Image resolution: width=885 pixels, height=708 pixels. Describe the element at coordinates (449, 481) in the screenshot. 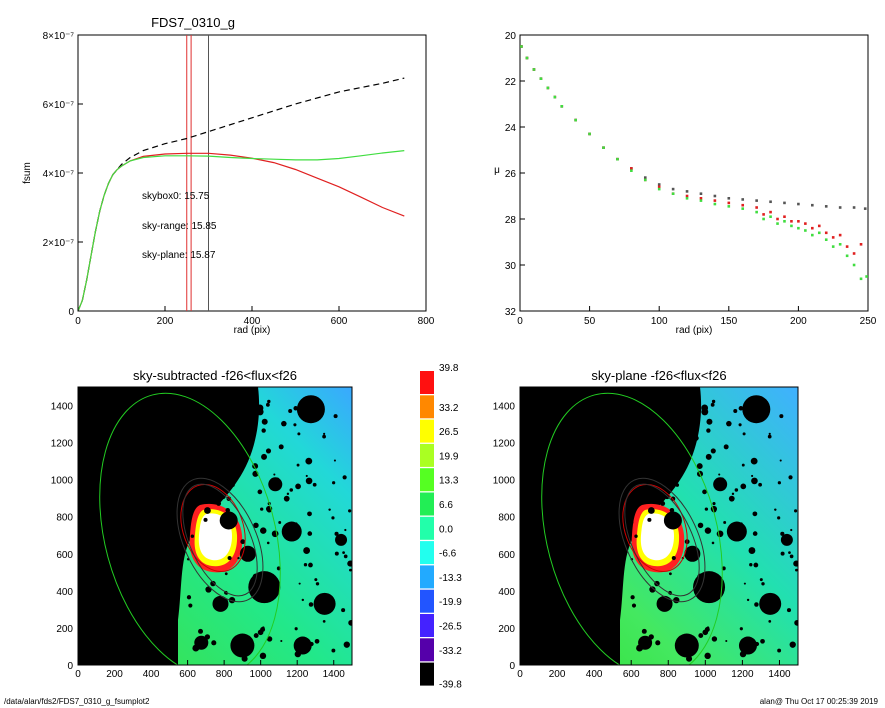

I see `colorbar-label: 13.3` at that location.